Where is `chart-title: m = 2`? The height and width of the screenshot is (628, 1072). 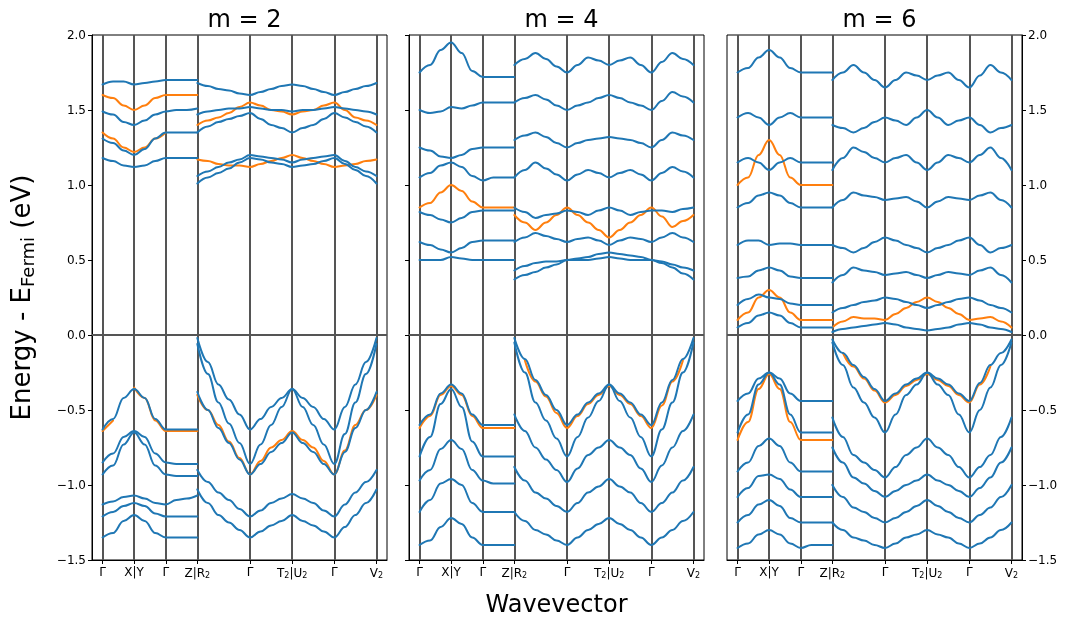
chart-title: m = 2 is located at coordinates (244, 19).